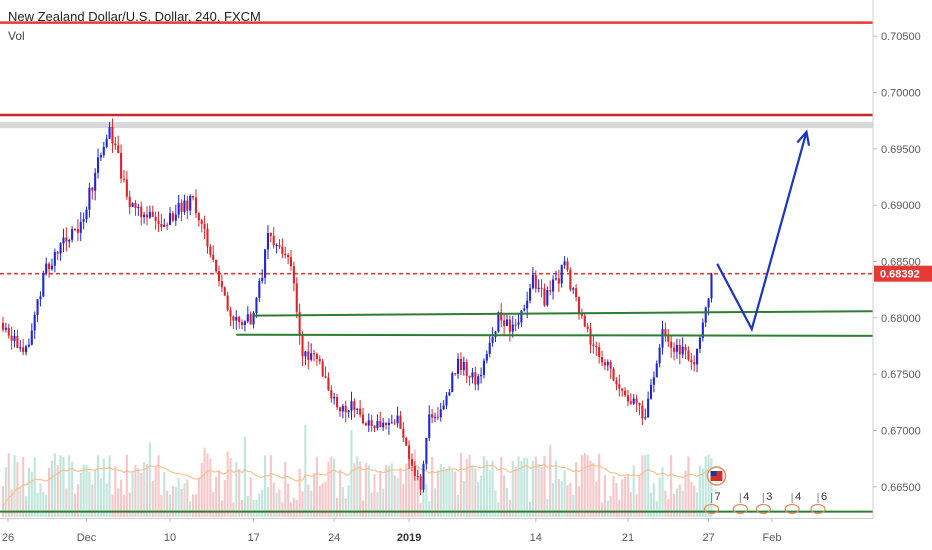  I want to click on price-tick-label: 0.67000, so click(901, 432).